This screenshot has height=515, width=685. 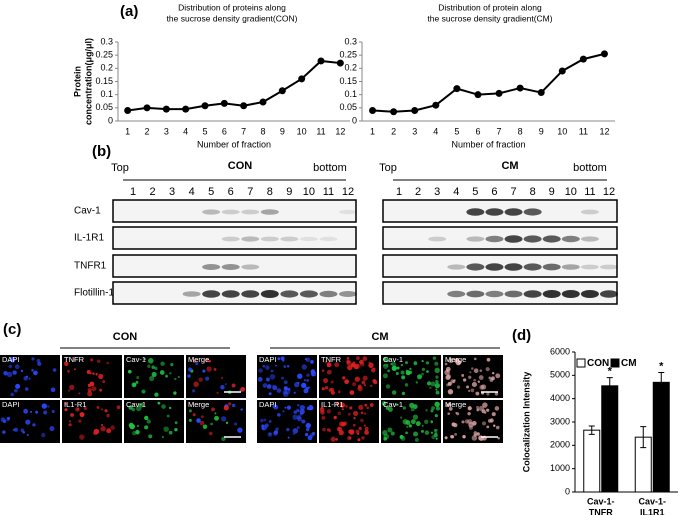 I want to click on fraction-label: 11, so click(x=589, y=192).